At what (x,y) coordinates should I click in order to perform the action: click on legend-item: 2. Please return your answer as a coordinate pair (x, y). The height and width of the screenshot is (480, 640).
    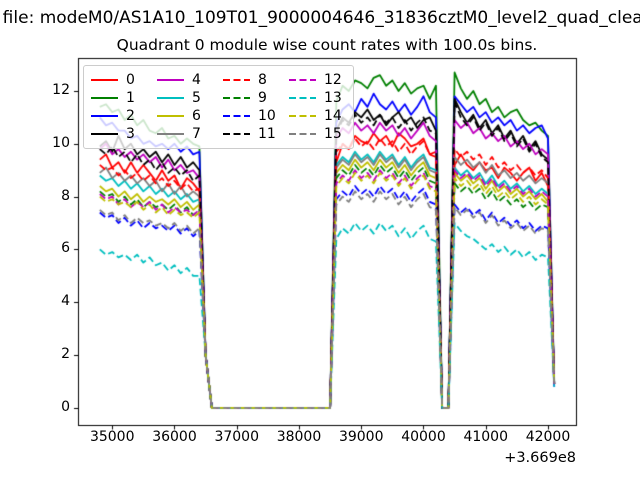
    Looking at the image, I should click on (119, 116).